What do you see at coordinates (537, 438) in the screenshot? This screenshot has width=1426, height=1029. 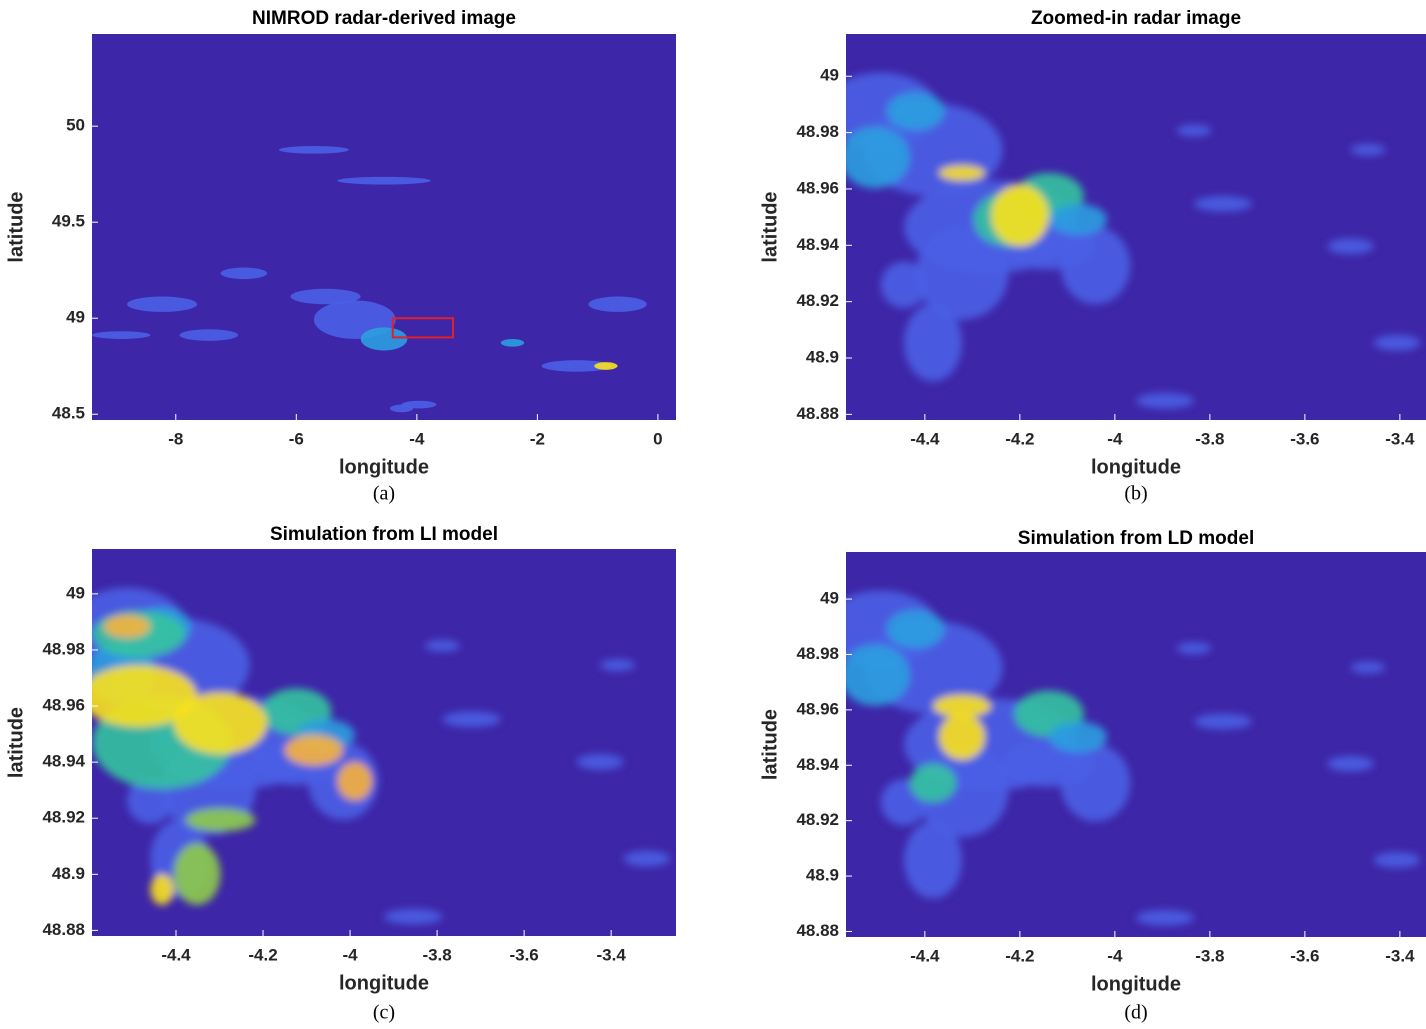 I see `x-tick-label: -2` at bounding box center [537, 438].